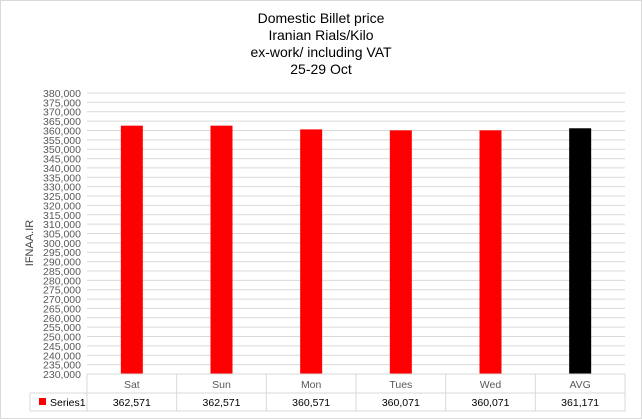 The width and height of the screenshot is (642, 419). Describe the element at coordinates (62, 328) in the screenshot. I see `y-tick-label: 255,000` at that location.